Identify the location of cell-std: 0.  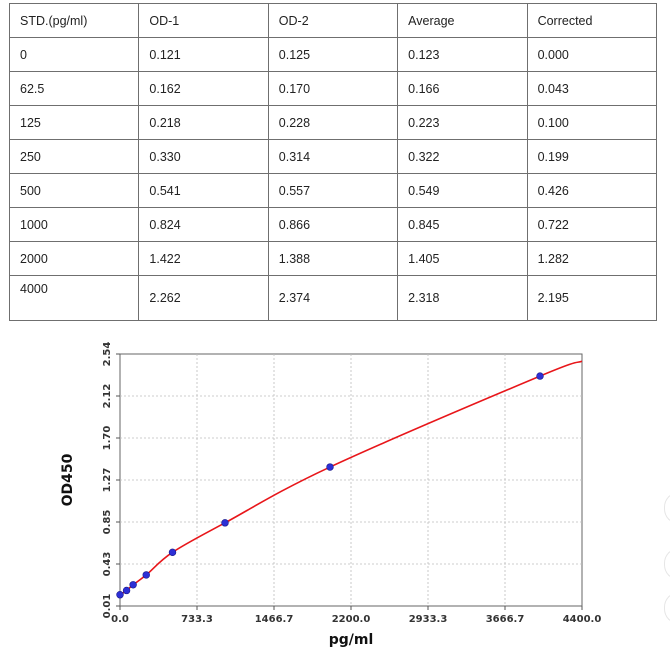
(74, 54).